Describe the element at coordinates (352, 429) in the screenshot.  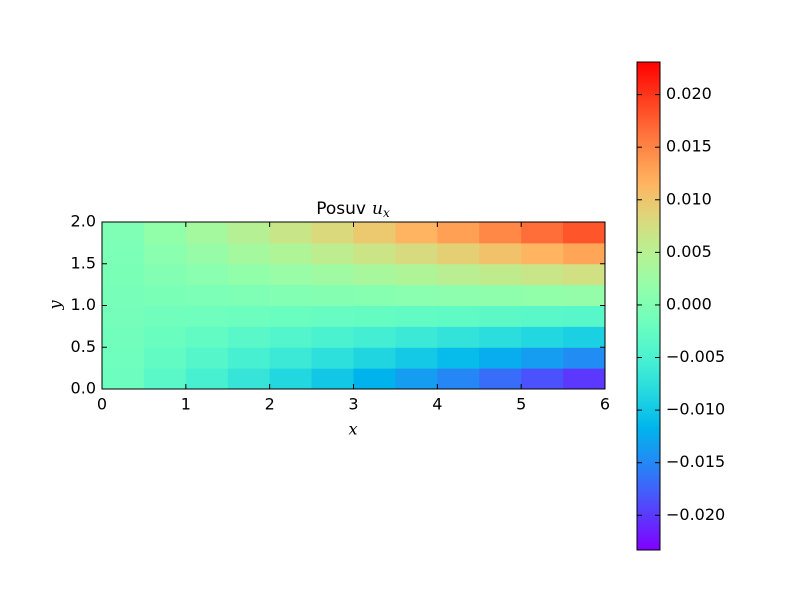
I see `x-axis-label: x` at that location.